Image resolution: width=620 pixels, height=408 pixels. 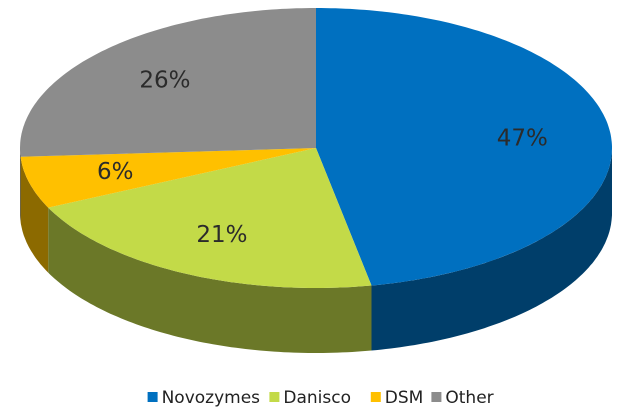 What do you see at coordinates (115, 172) in the screenshot?
I see `value-label: 6%` at bounding box center [115, 172].